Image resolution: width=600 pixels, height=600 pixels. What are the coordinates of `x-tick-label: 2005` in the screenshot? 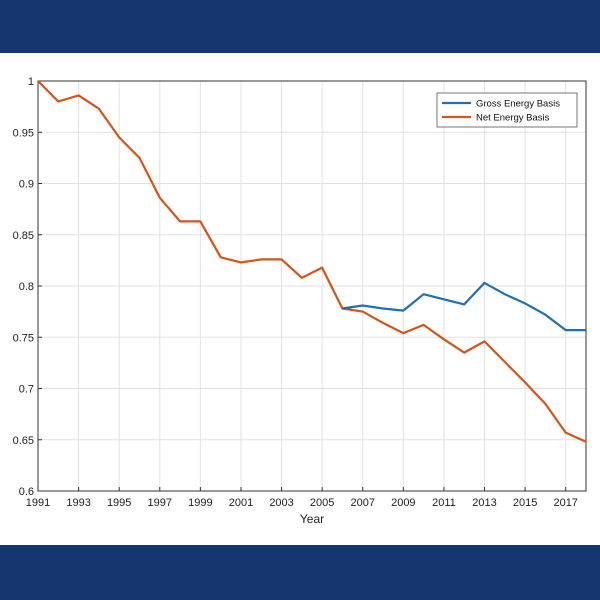 It's located at (322, 503).